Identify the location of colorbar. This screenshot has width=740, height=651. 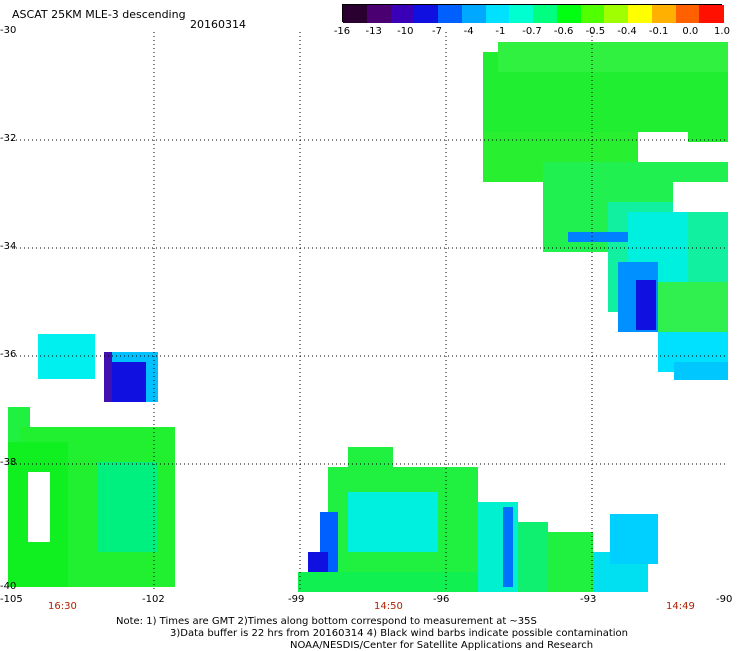
(533, 13).